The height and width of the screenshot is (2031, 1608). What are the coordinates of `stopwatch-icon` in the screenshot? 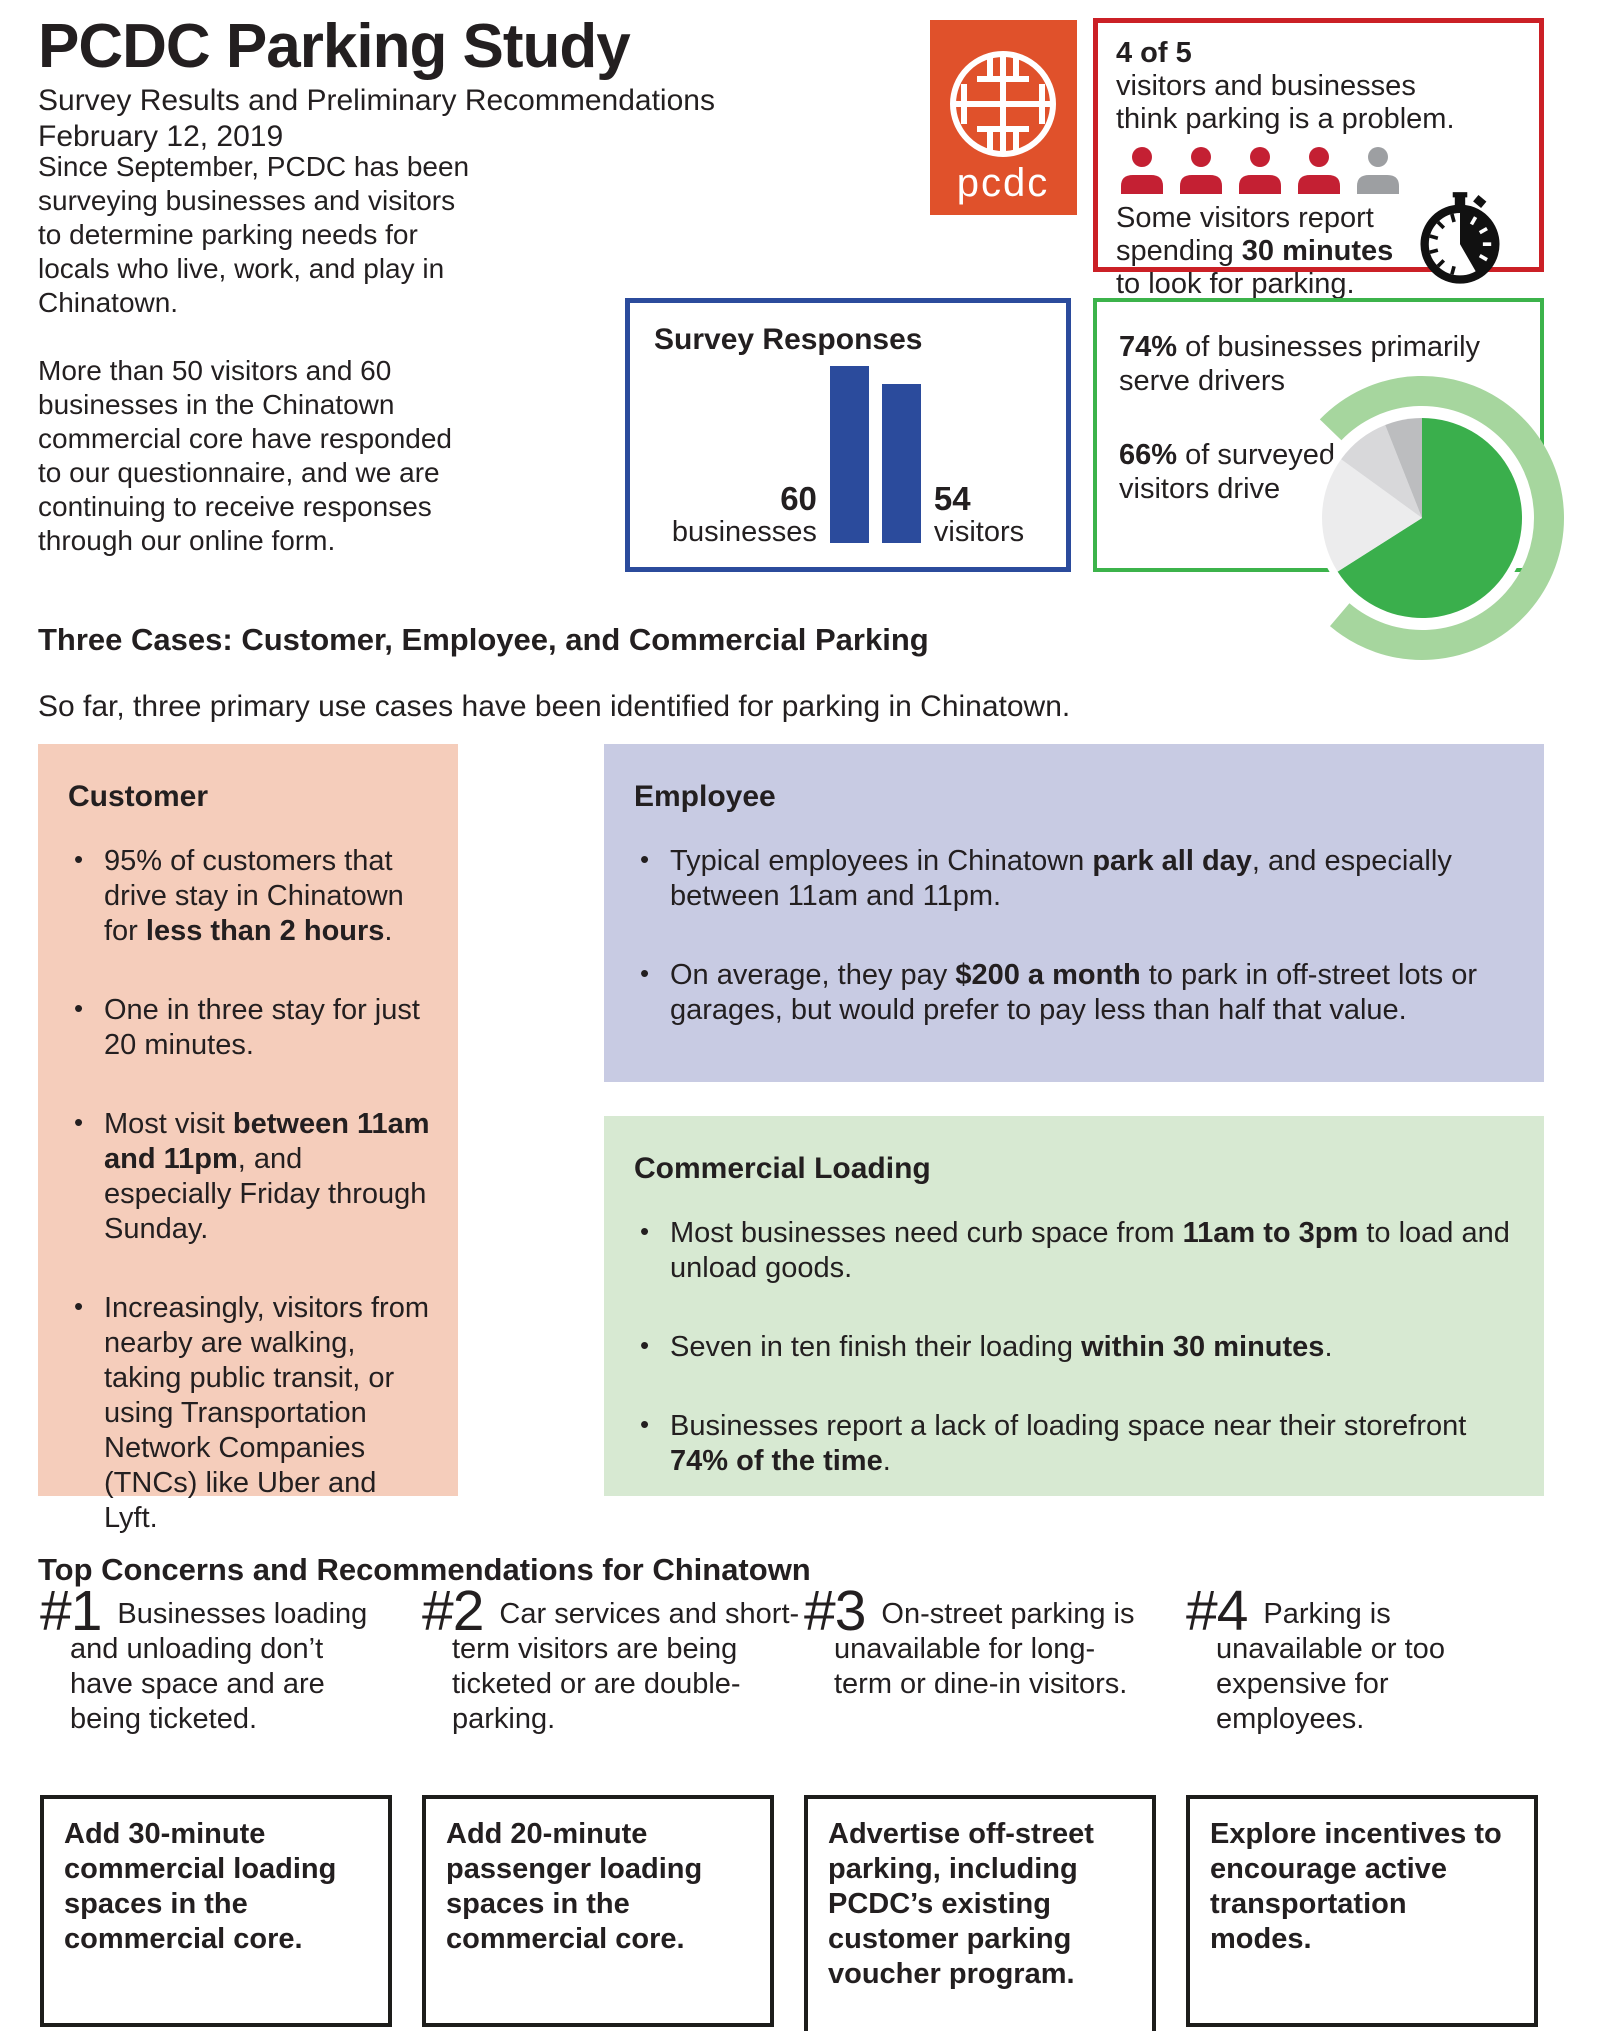 It's located at (1460, 238).